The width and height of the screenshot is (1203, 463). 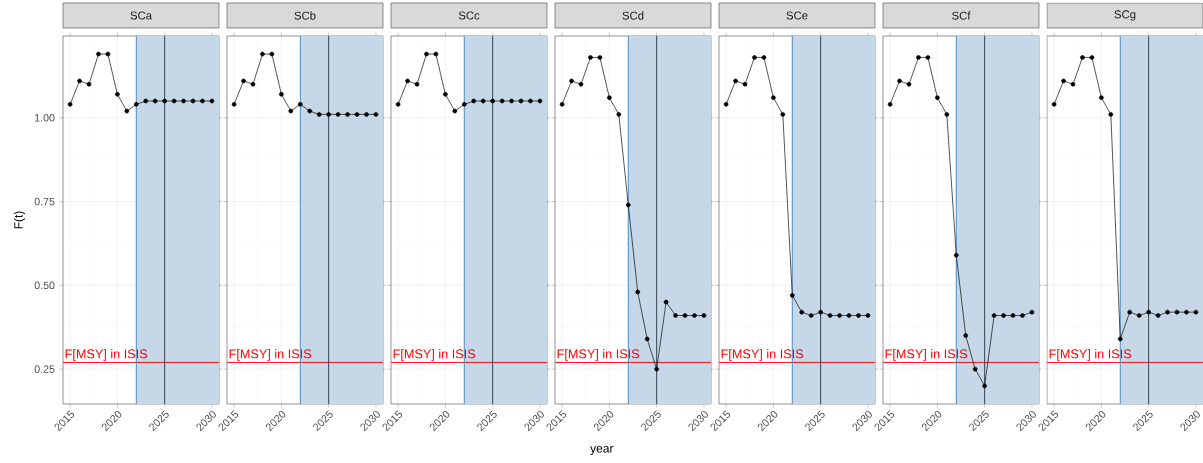 I want to click on x-axis-title: year, so click(x=602, y=450).